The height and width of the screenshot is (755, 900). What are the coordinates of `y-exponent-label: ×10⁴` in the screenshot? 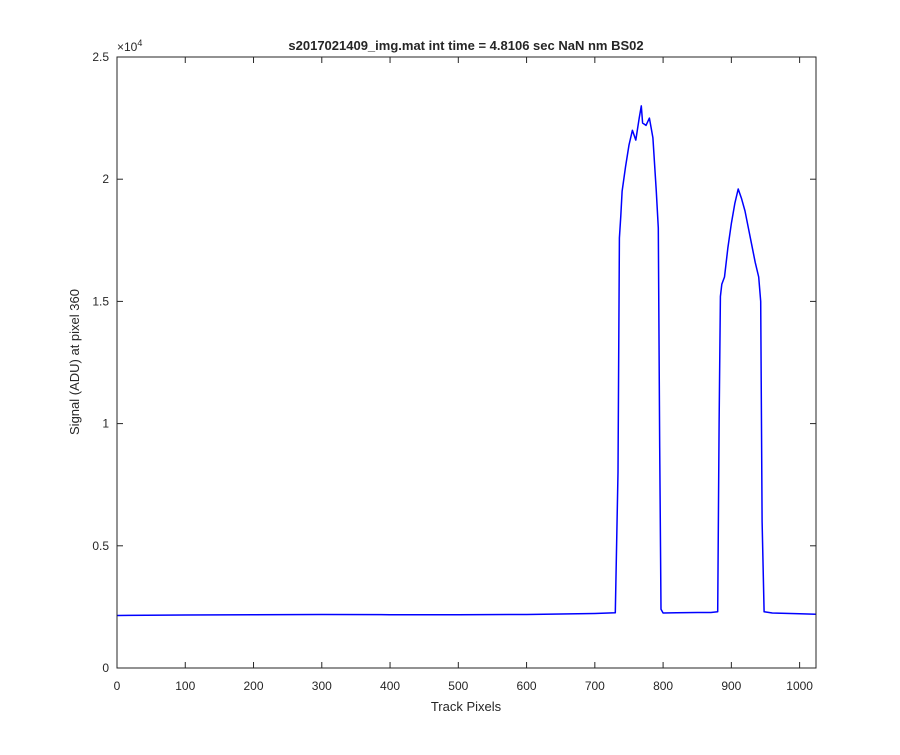 It's located at (129, 46).